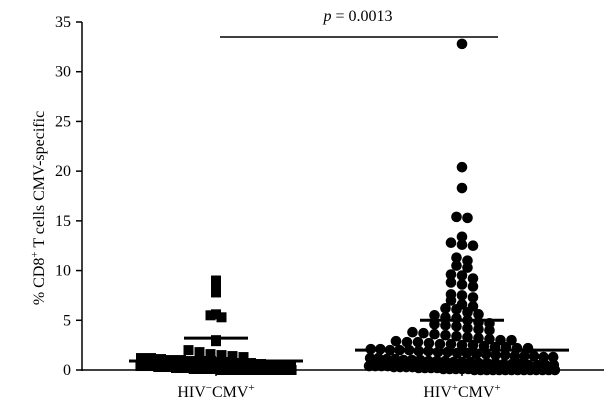 This screenshot has height=400, width=607. What do you see at coordinates (455, 388) in the screenshot?
I see `x-category-1-sup1: +` at bounding box center [455, 388].